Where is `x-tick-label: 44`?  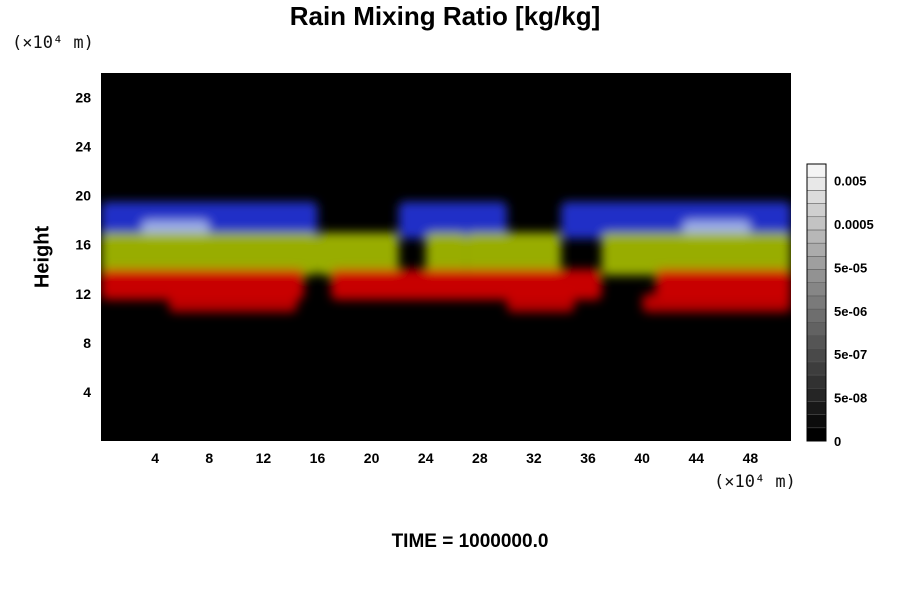
x-tick-label: 44 is located at coordinates (697, 458).